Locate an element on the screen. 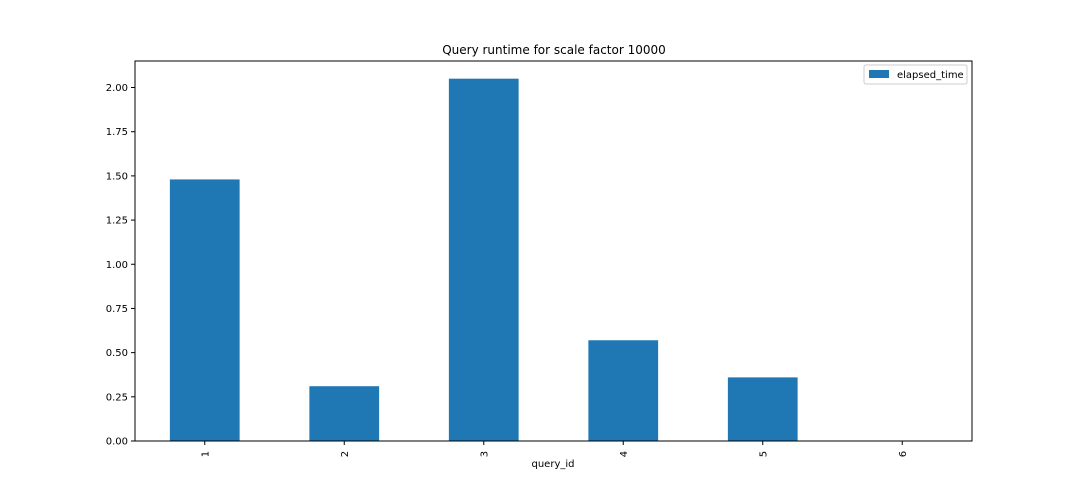  x-tick-label: 3 is located at coordinates (484, 454).